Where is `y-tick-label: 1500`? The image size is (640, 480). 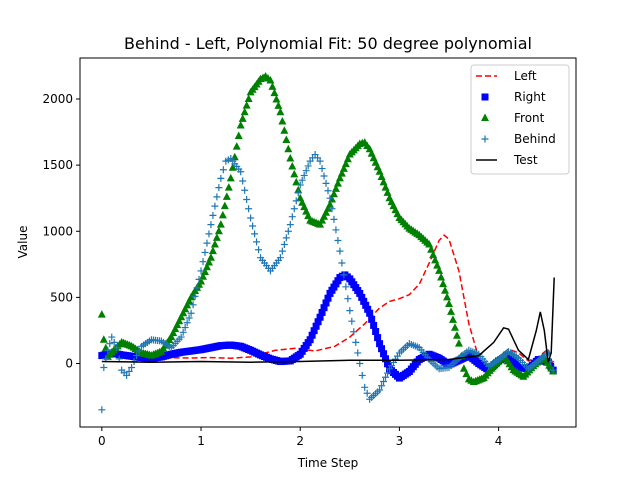
y-tick-label: 1500 is located at coordinates (57, 165).